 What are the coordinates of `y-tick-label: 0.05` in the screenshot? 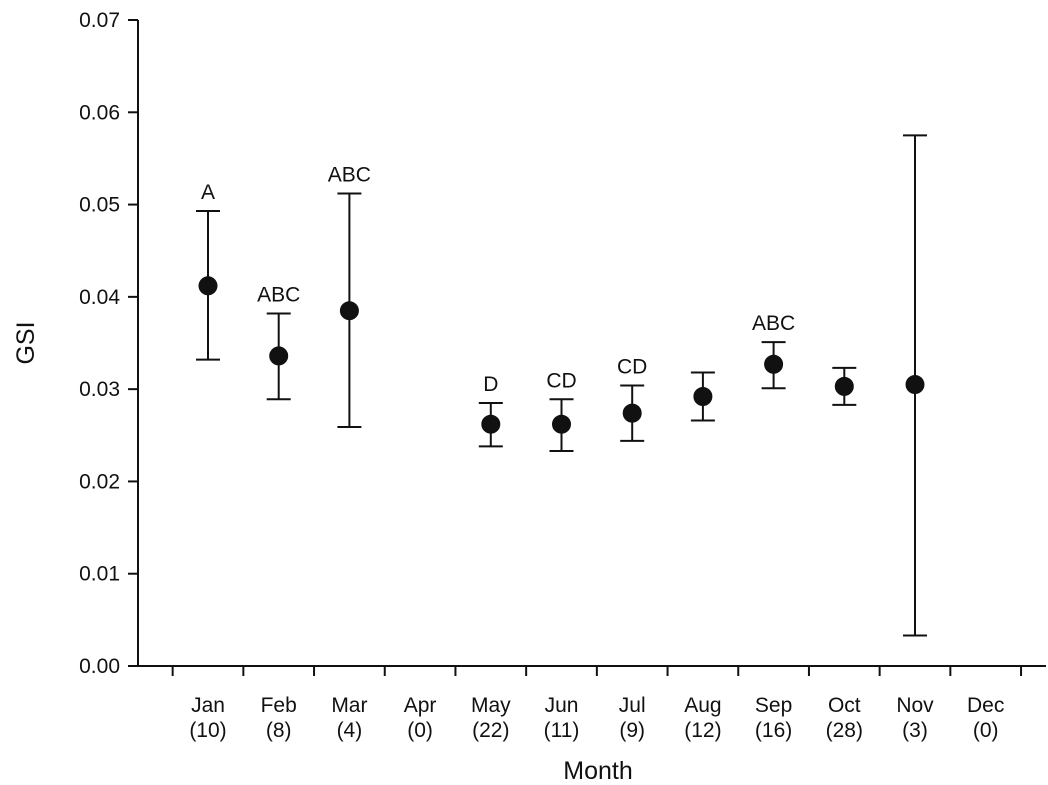 It's located at (99, 205).